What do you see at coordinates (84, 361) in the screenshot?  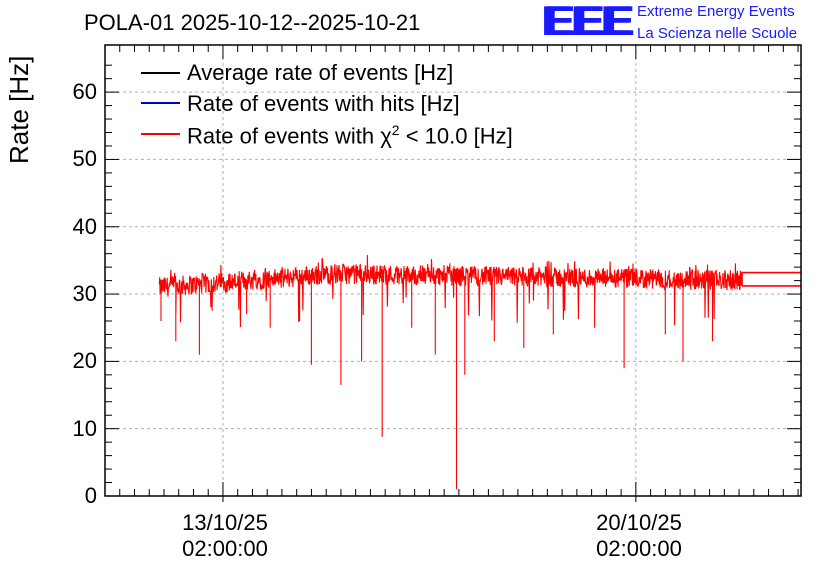 I see `y-tick-label-20: 20` at bounding box center [84, 361].